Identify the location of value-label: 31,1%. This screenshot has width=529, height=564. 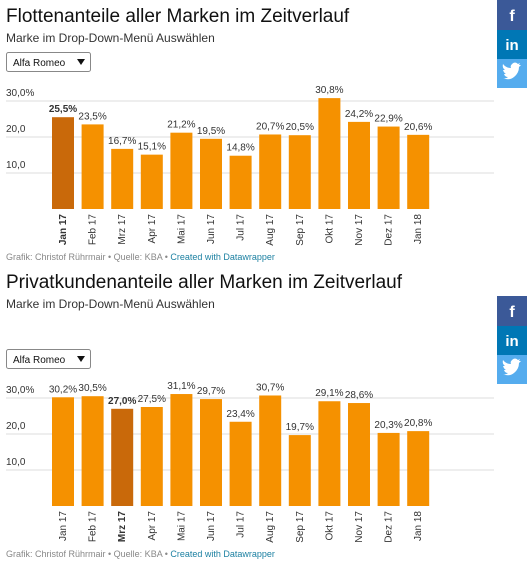
(181, 386).